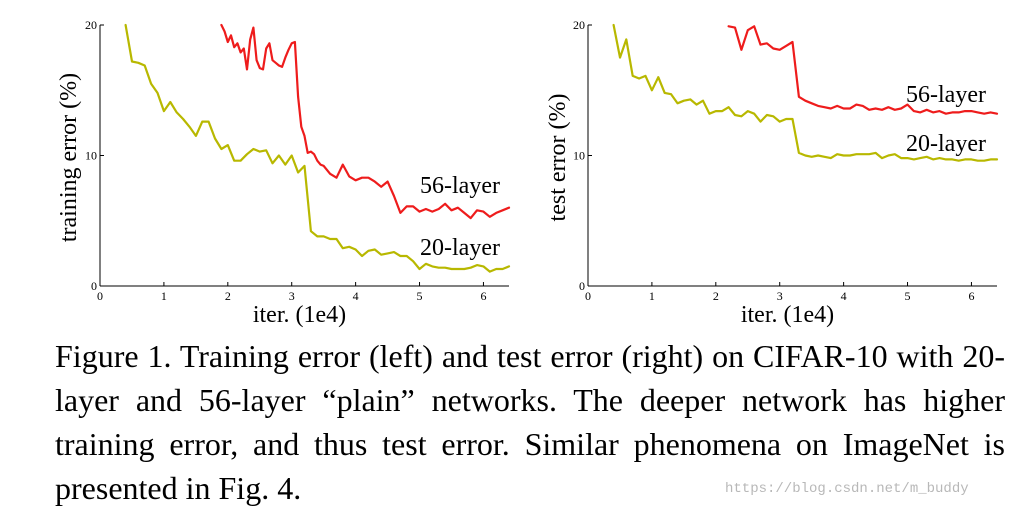 The height and width of the screenshot is (512, 1028). Describe the element at coordinates (69, 157) in the screenshot. I see `y-axis-title: training error (%)` at that location.